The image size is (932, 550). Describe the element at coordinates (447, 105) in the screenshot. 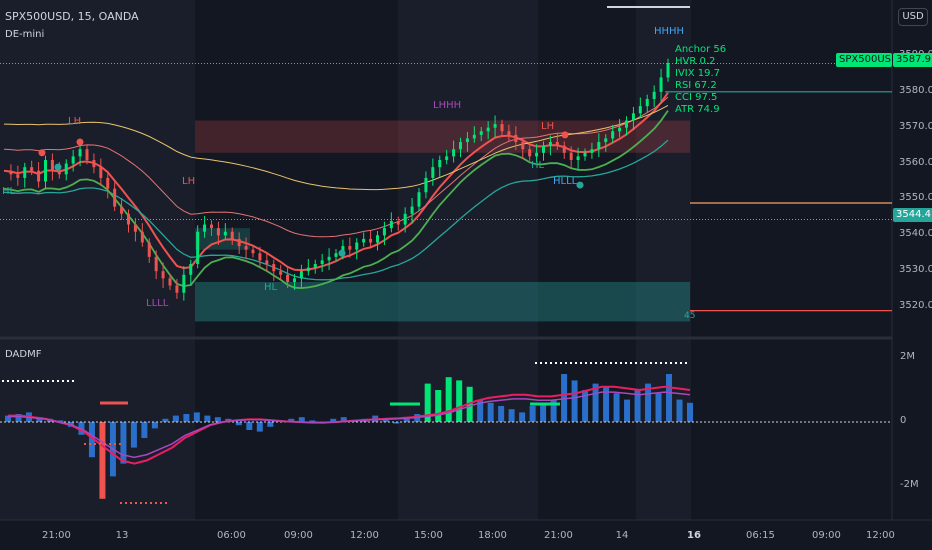

I see `swing-label: LHHH` at that location.